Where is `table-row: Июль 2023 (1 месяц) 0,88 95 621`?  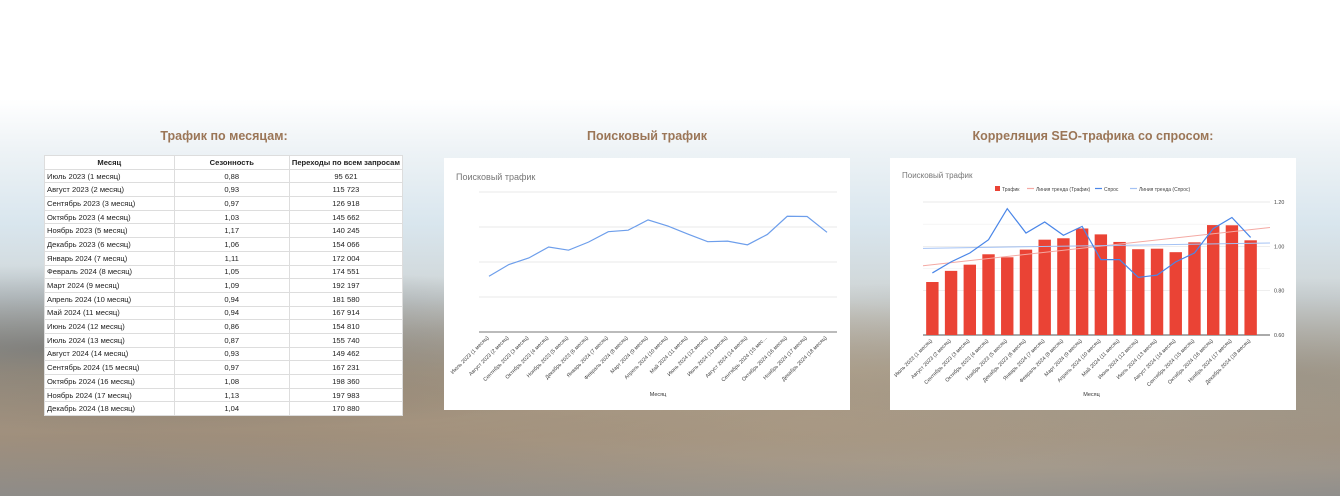 table-row: Июль 2023 (1 месяц) 0,88 95 621 is located at coordinates (224, 176).